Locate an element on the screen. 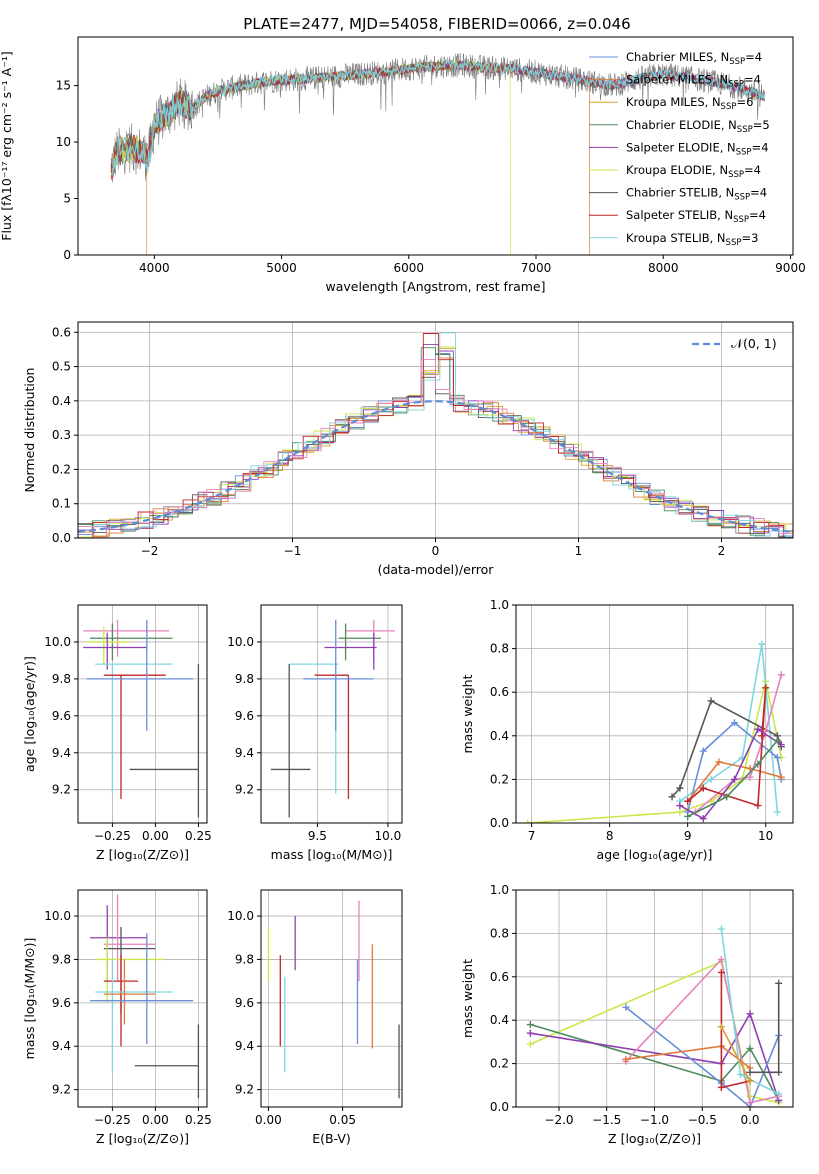  x-tick-label: −1 is located at coordinates (293, 551).